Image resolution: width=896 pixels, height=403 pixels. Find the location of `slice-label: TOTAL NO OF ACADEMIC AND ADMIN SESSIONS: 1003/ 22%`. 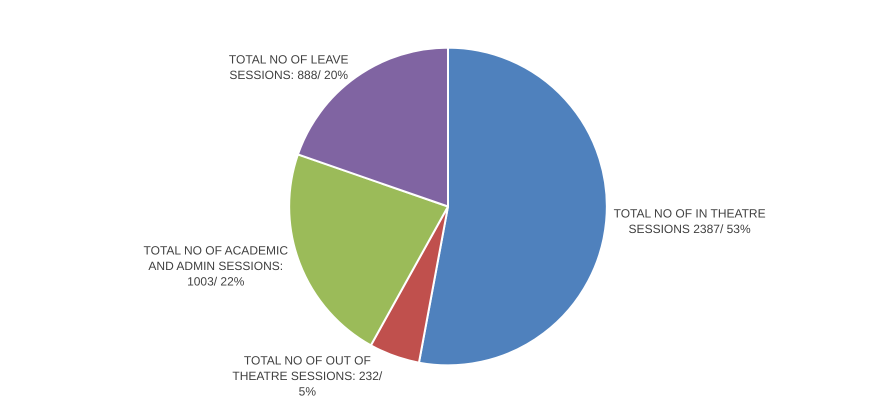

slice-label: TOTAL NO OF ACADEMIC AND ADMIN SESSIONS: 1003/ 22% is located at coordinates (216, 266).